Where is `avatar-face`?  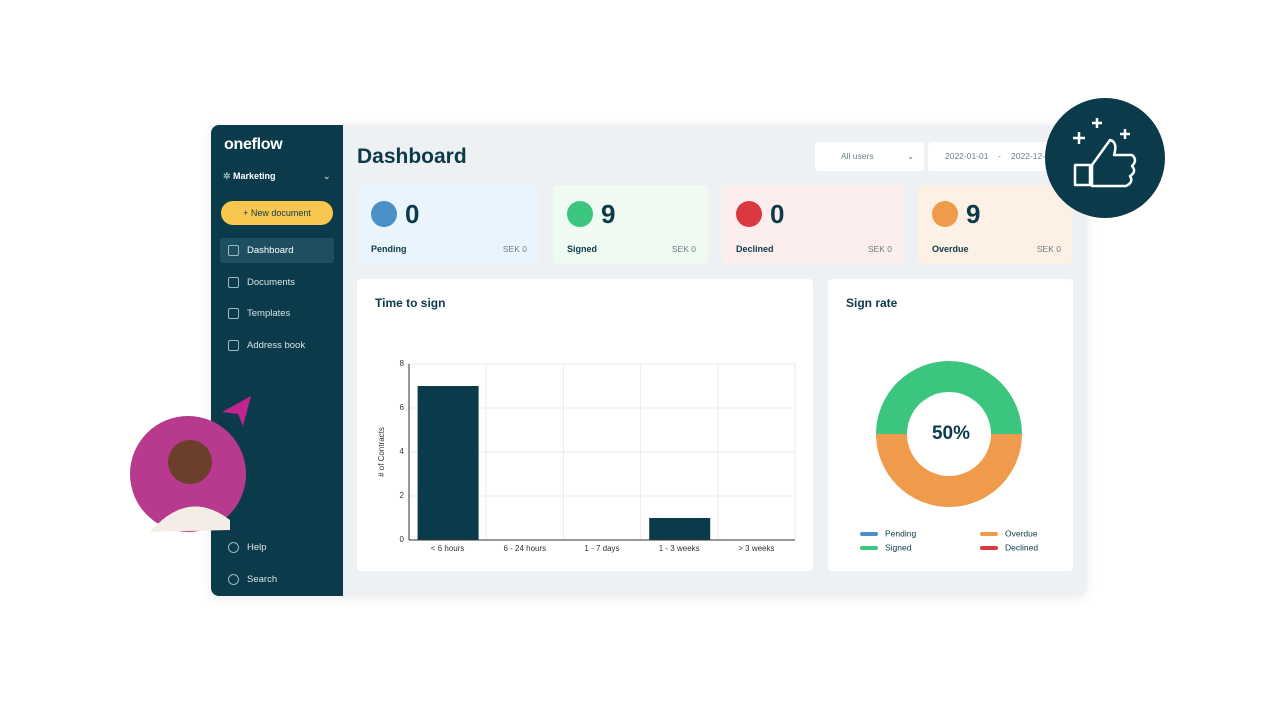 avatar-face is located at coordinates (190, 462).